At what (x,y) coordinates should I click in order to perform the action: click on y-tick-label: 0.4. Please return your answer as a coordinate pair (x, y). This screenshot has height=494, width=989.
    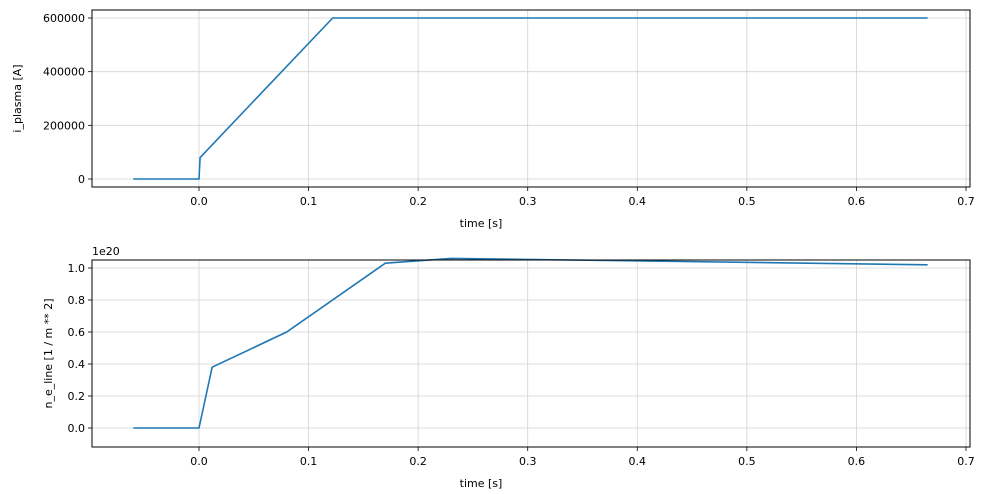
    Looking at the image, I should click on (77, 364).